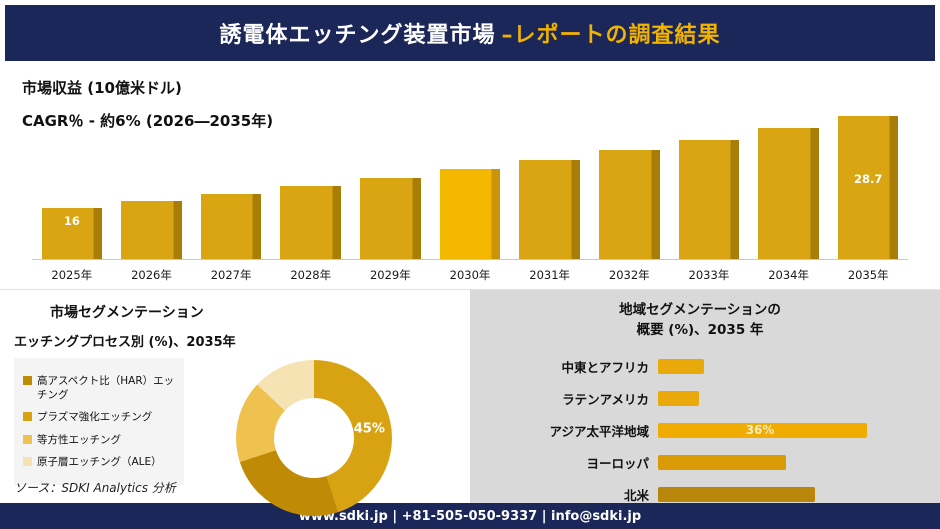  I want to click on page-title-accent: –レポートの調査結果, so click(611, 35).